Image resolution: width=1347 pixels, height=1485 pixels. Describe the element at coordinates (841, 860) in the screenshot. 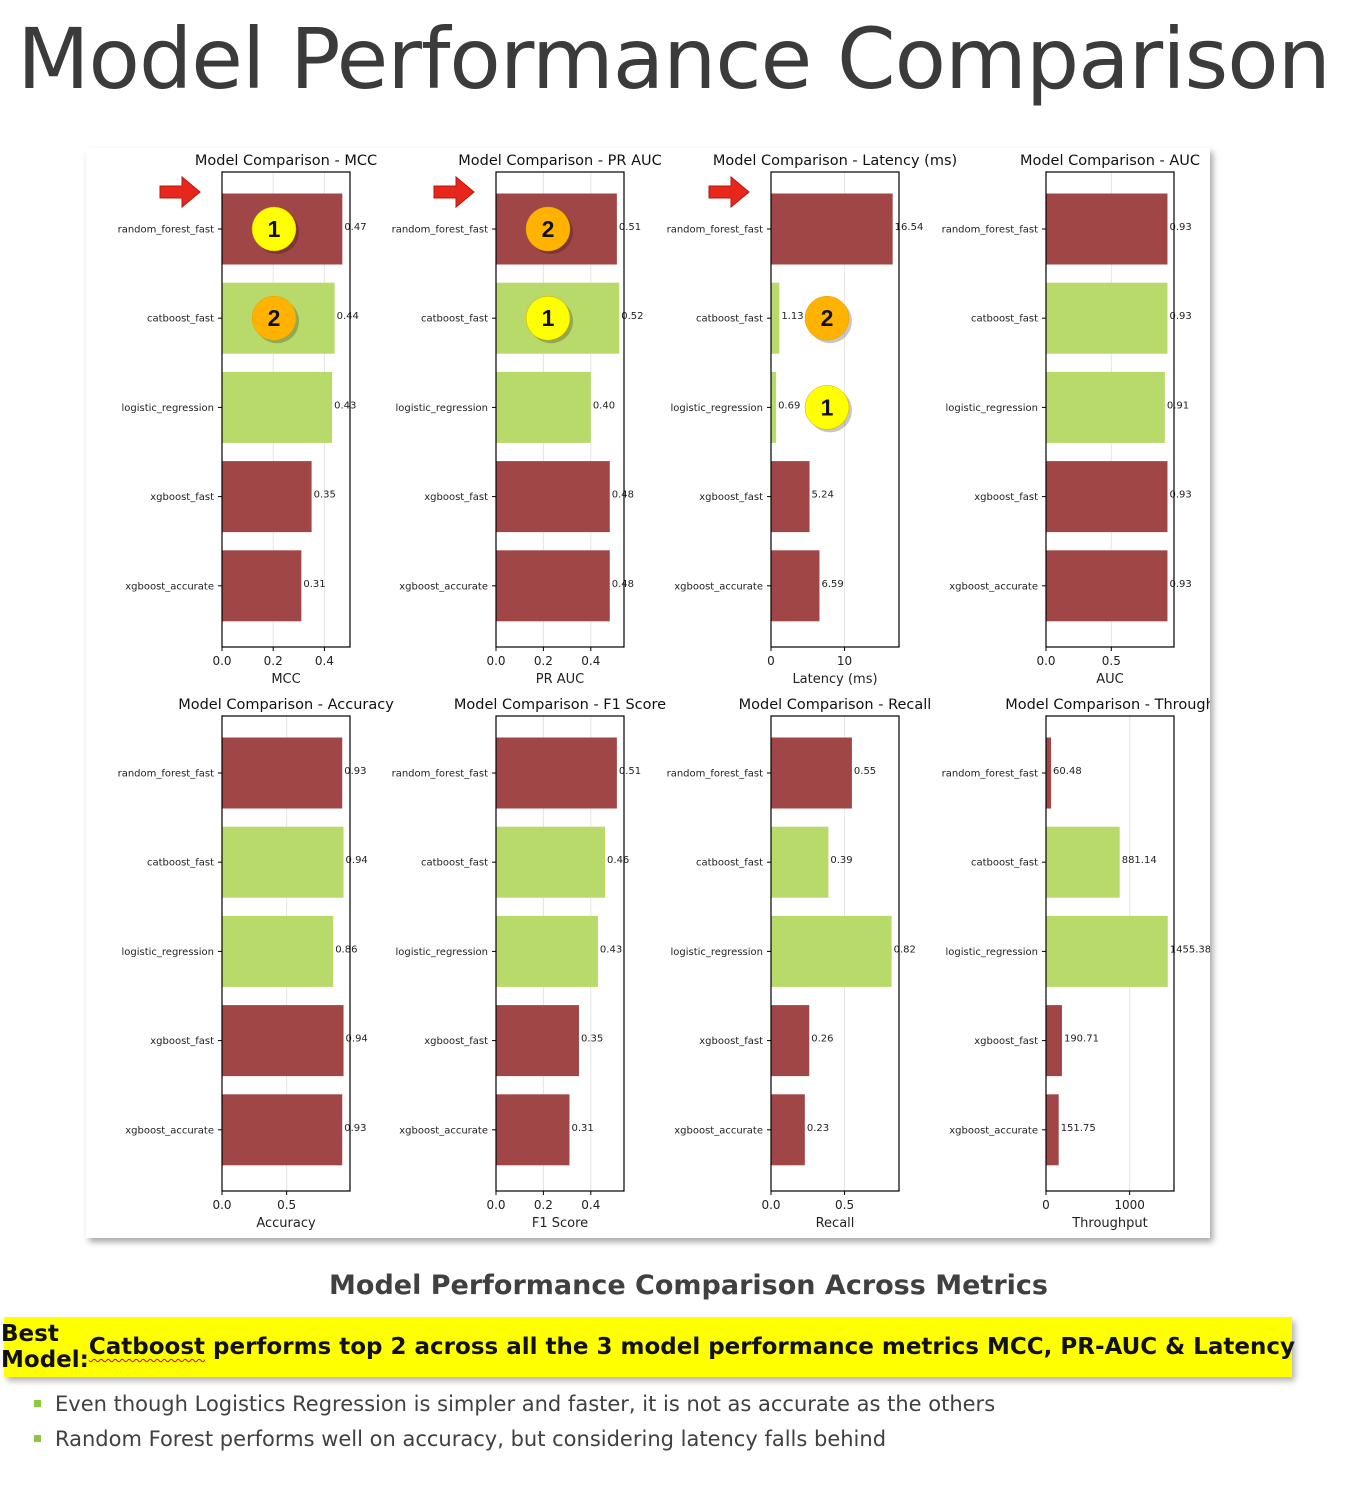

I see `data-label: 0.39` at that location.